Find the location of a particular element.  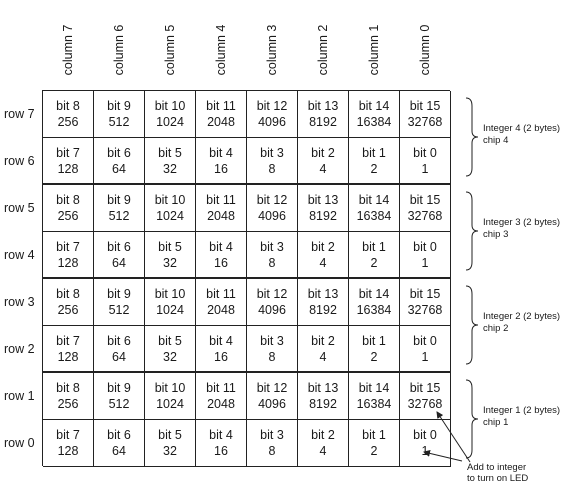

led-cell: bit 15 32768 is located at coordinates (425, 208).